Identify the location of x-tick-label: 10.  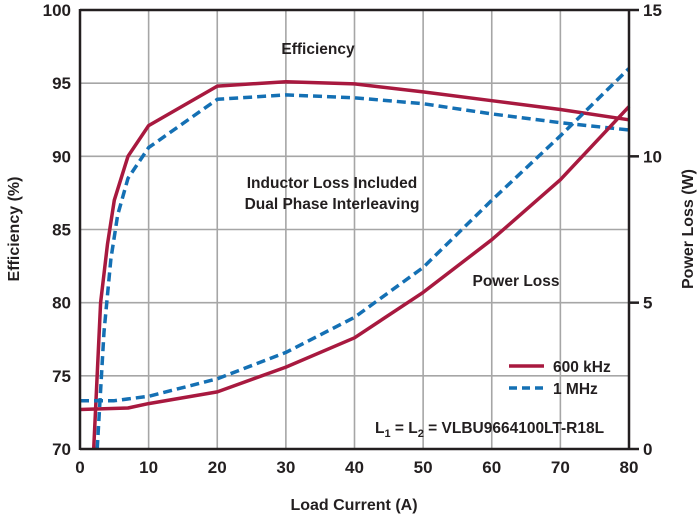
(148, 467).